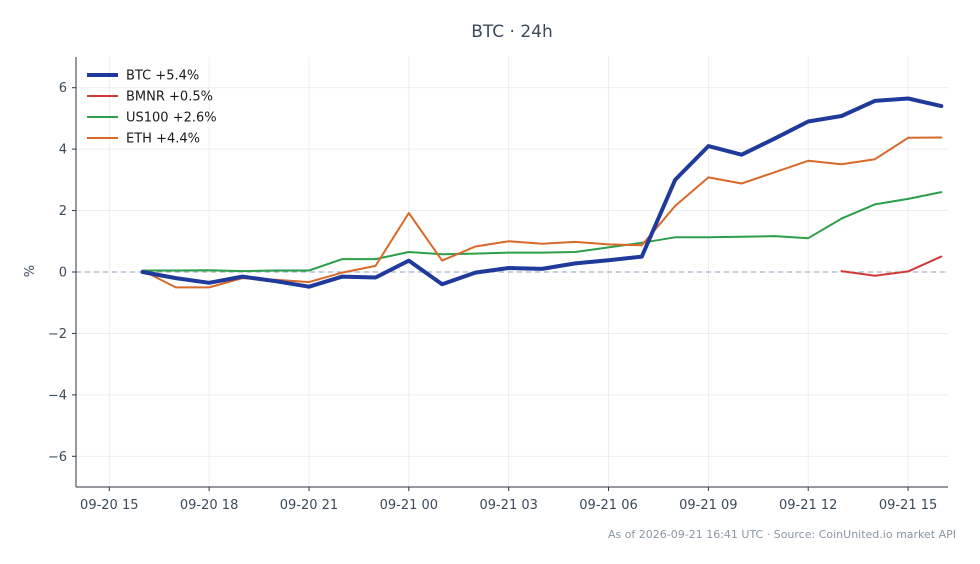 The width and height of the screenshot is (980, 564). Describe the element at coordinates (309, 505) in the screenshot. I see `x-tick-label: 09-20 21` at that location.